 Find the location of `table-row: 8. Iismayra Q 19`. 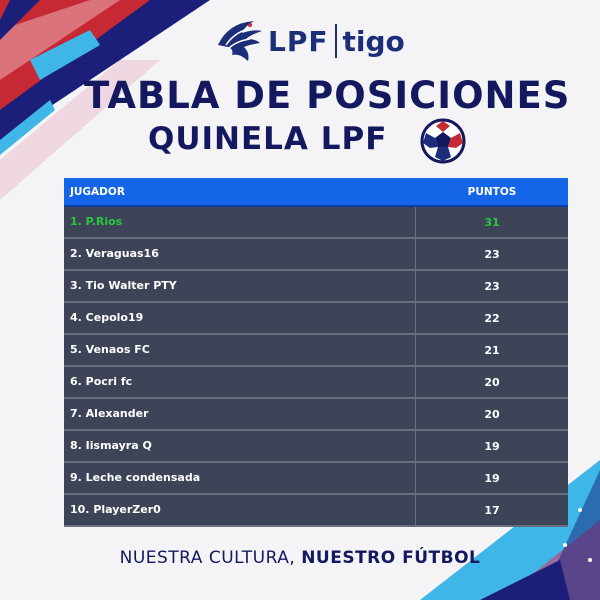

table-row: 8. Iismayra Q 19 is located at coordinates (316, 447).